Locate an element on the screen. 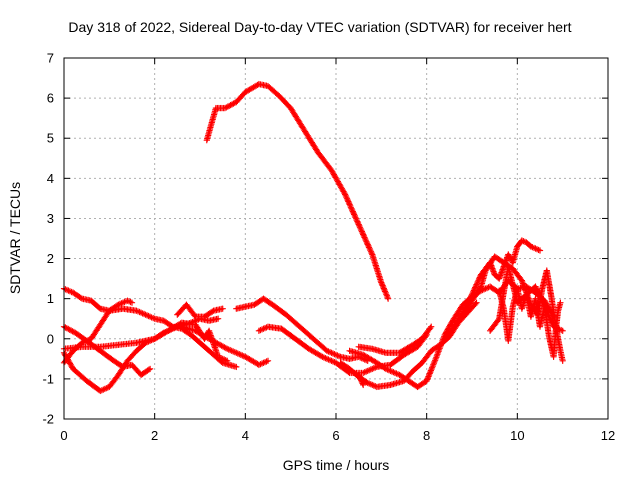 Image resolution: width=640 pixels, height=480 pixels. x-tick-label: 6 is located at coordinates (335, 435).